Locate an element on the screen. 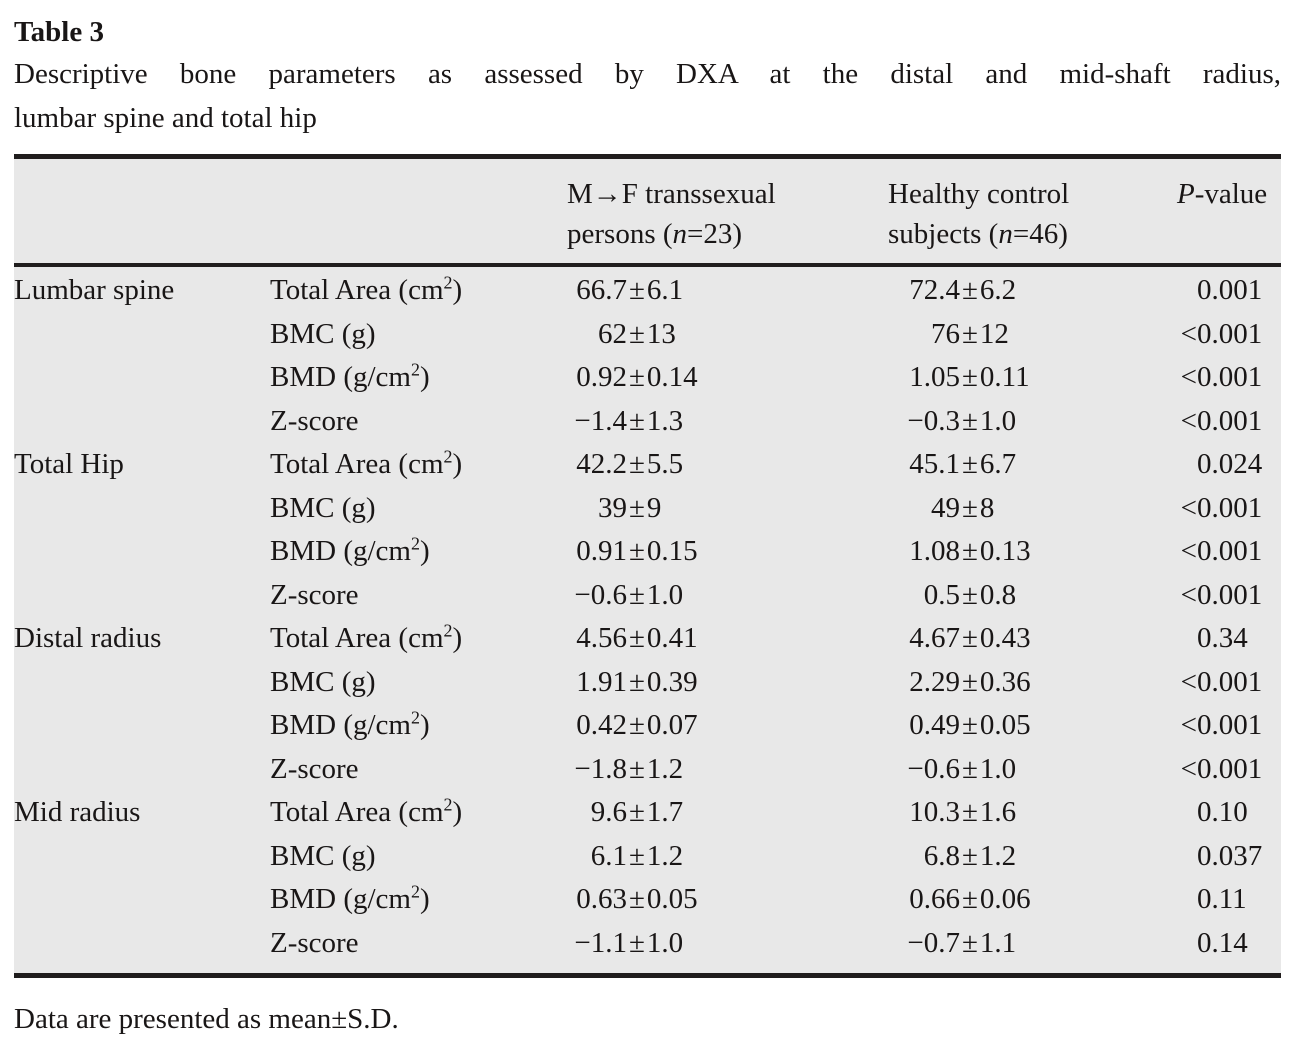 The image size is (1304, 1039). value-control: 0.49 ±0.05 is located at coordinates (970, 725).